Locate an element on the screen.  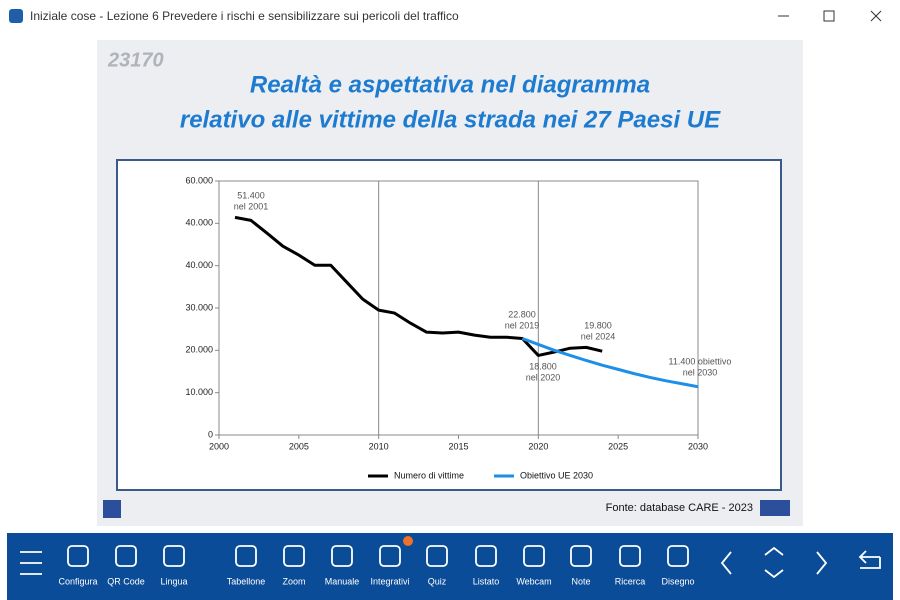
slide-title: Realtà e aspettativa nel diagramma is located at coordinates (450, 84).